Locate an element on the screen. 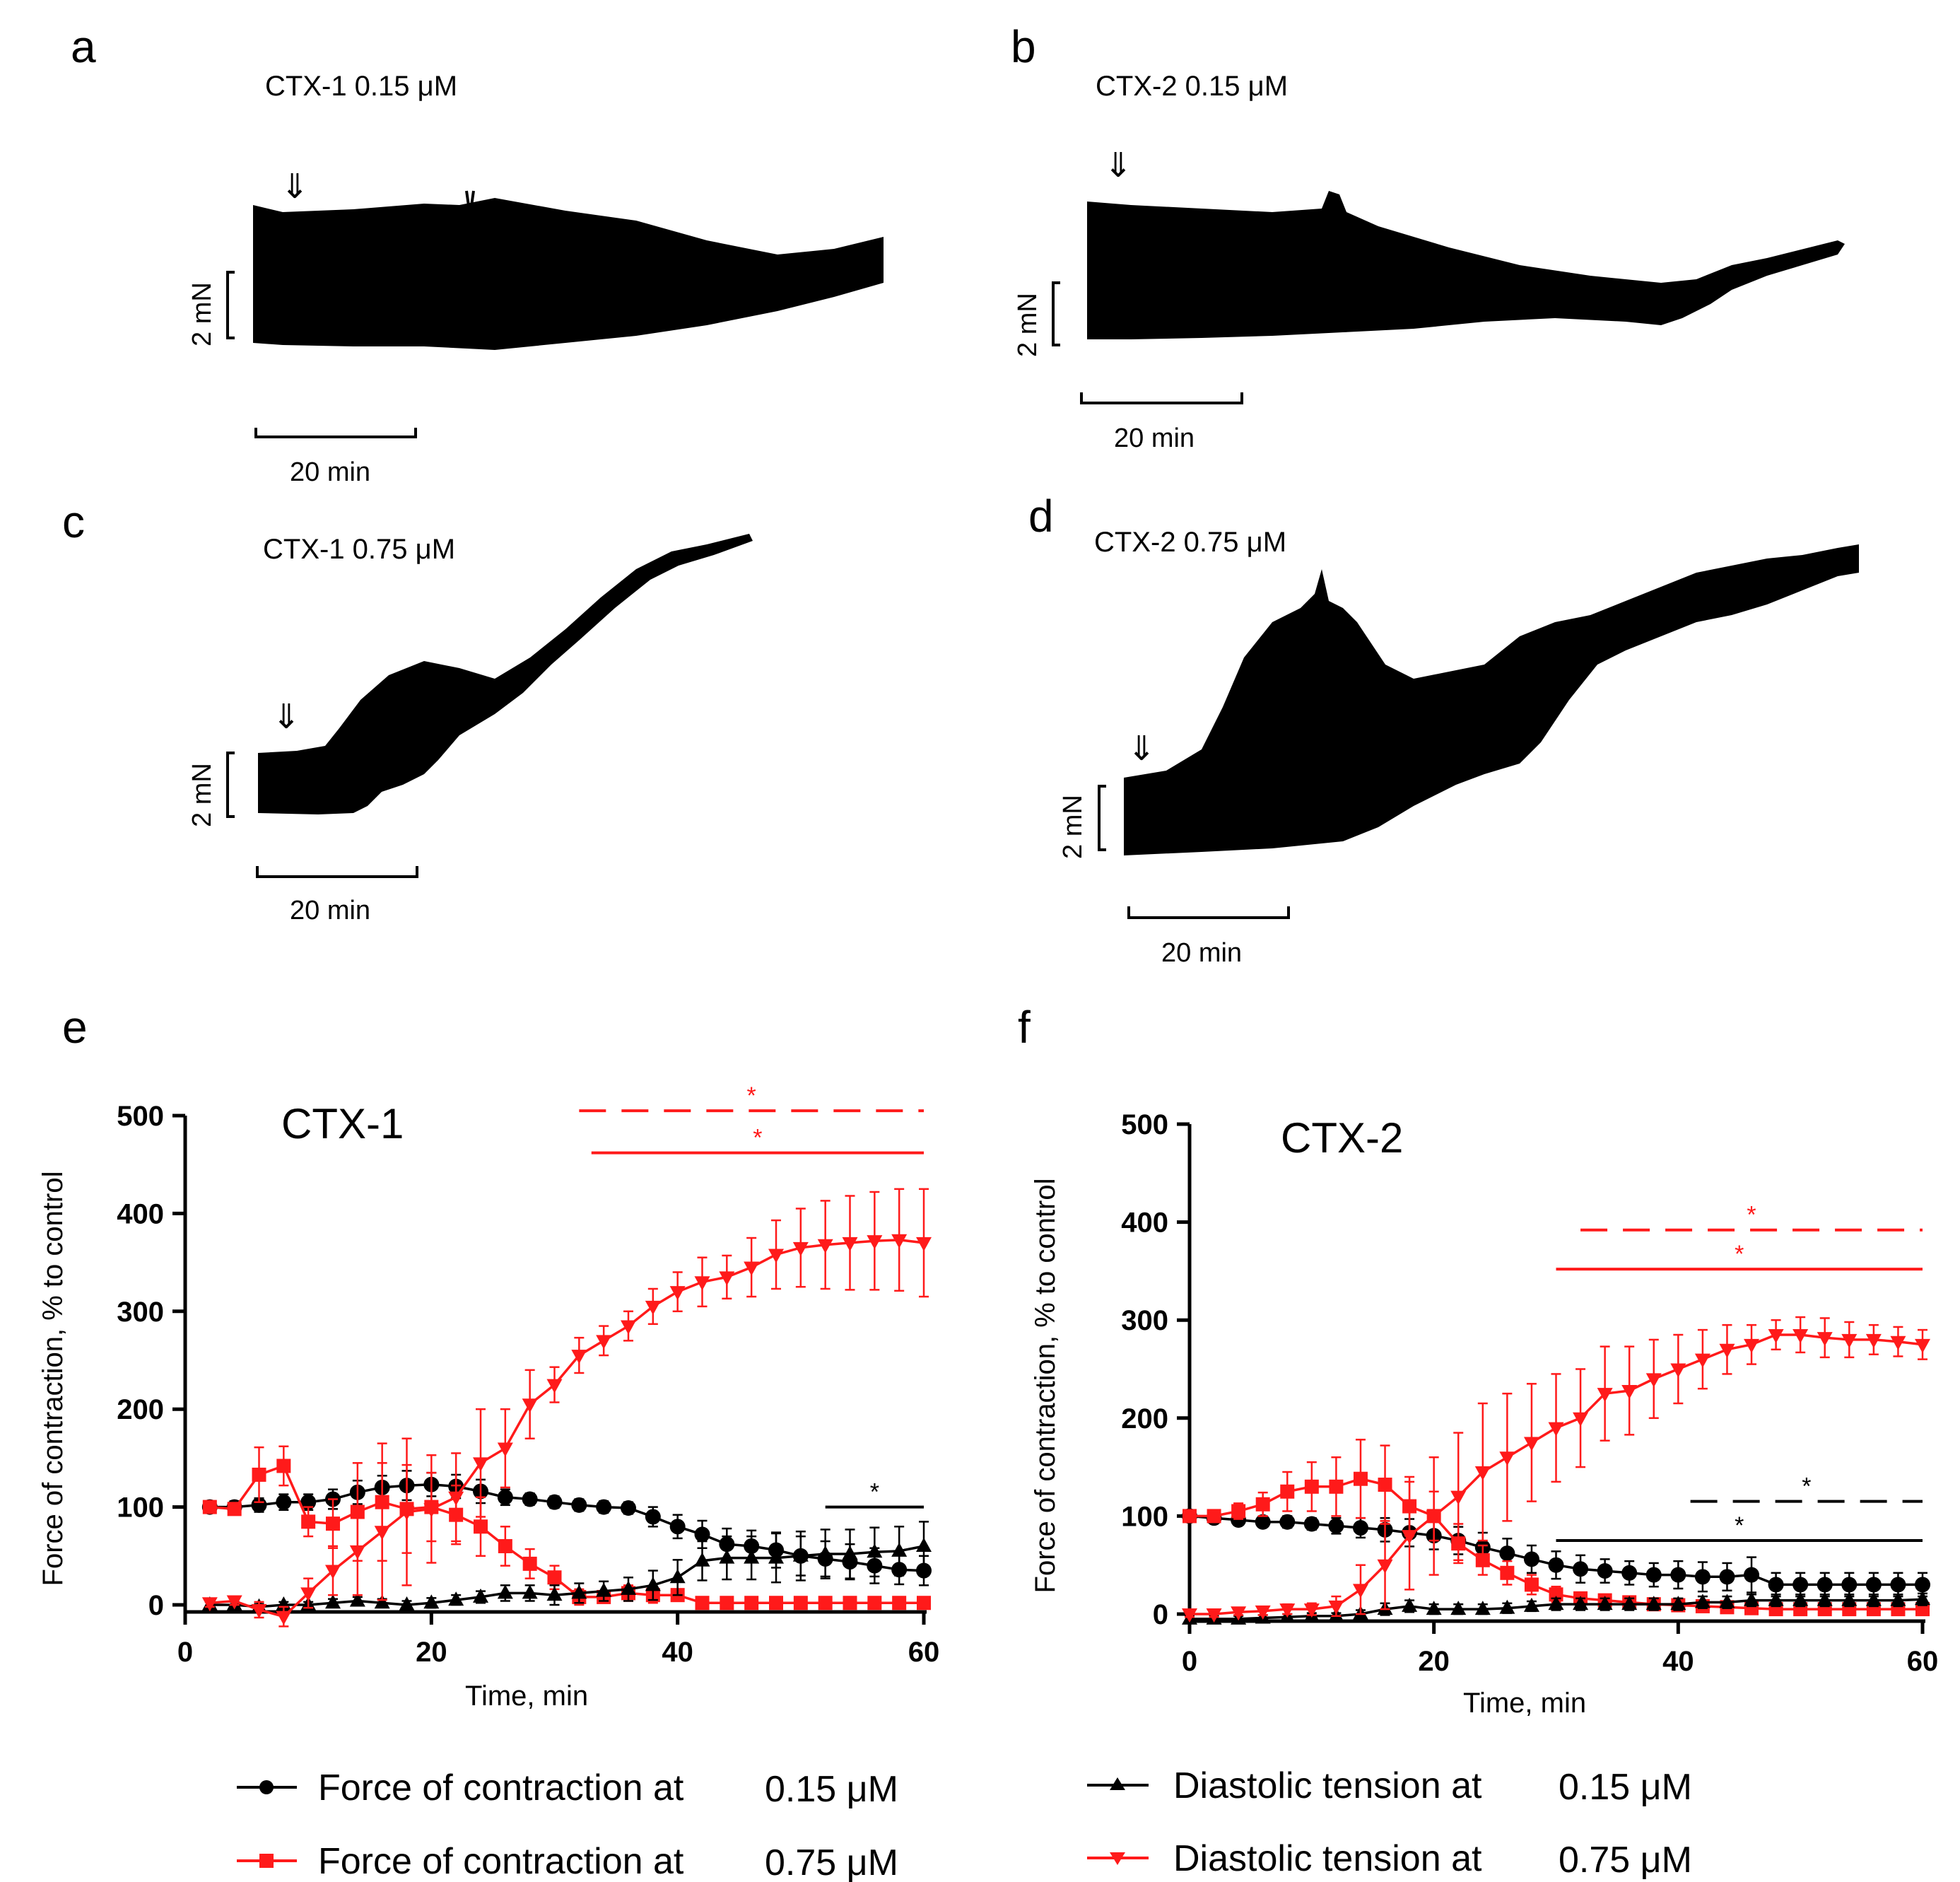 The height and width of the screenshot is (1882, 1960). panel-d-force-trace is located at coordinates (1491, 699).